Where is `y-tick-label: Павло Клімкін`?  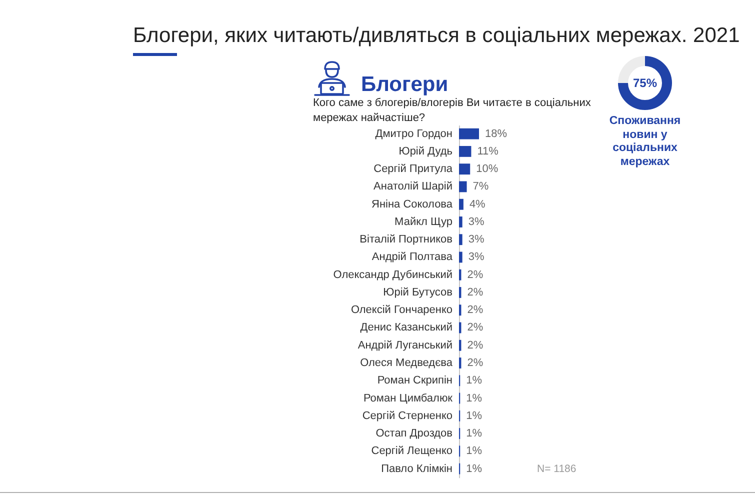
y-tick-label: Павло Клімкін is located at coordinates (416, 468).